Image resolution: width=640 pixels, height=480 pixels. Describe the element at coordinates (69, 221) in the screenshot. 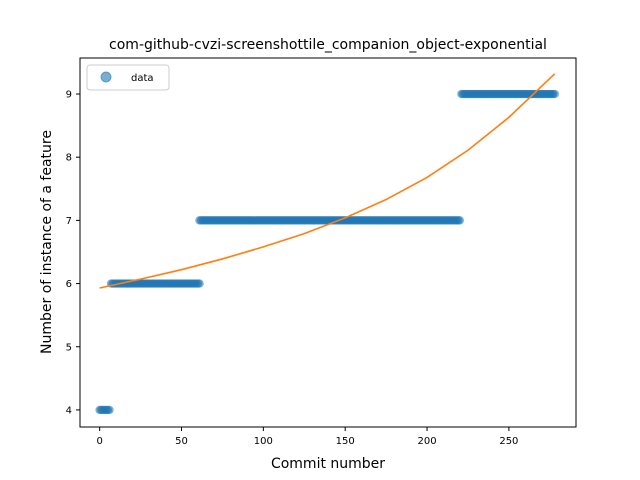

I see `y-tick-label: 7` at that location.